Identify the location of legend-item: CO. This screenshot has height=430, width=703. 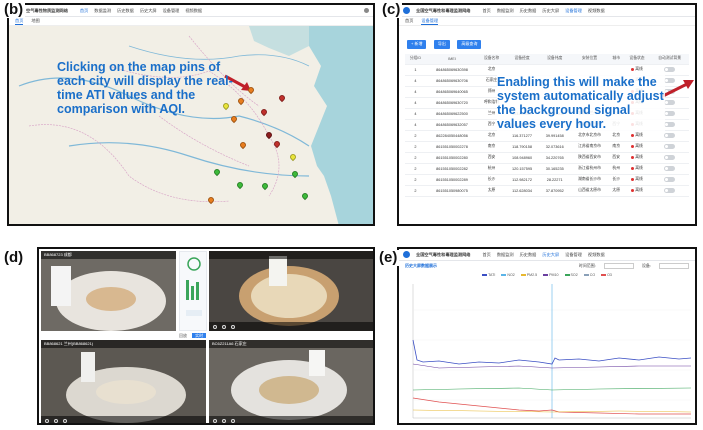
(589, 275).